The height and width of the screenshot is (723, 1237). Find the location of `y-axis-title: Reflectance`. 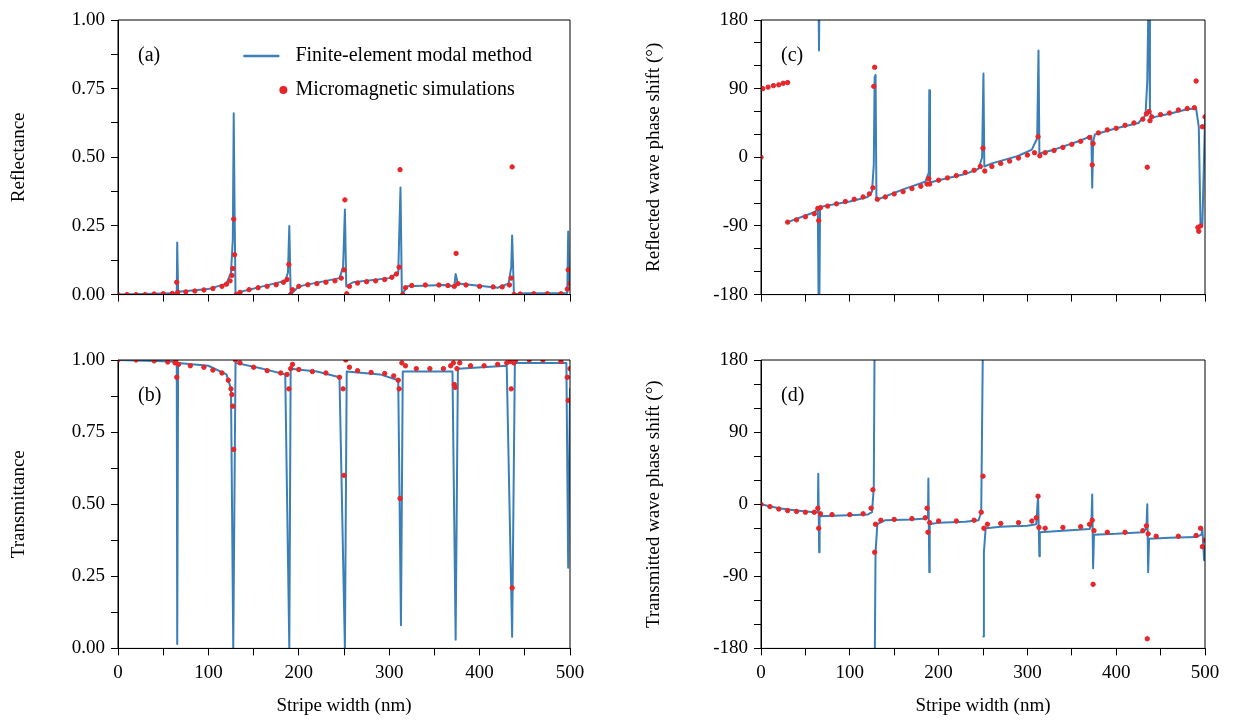

y-axis-title: Reflectance is located at coordinates (18, 157).